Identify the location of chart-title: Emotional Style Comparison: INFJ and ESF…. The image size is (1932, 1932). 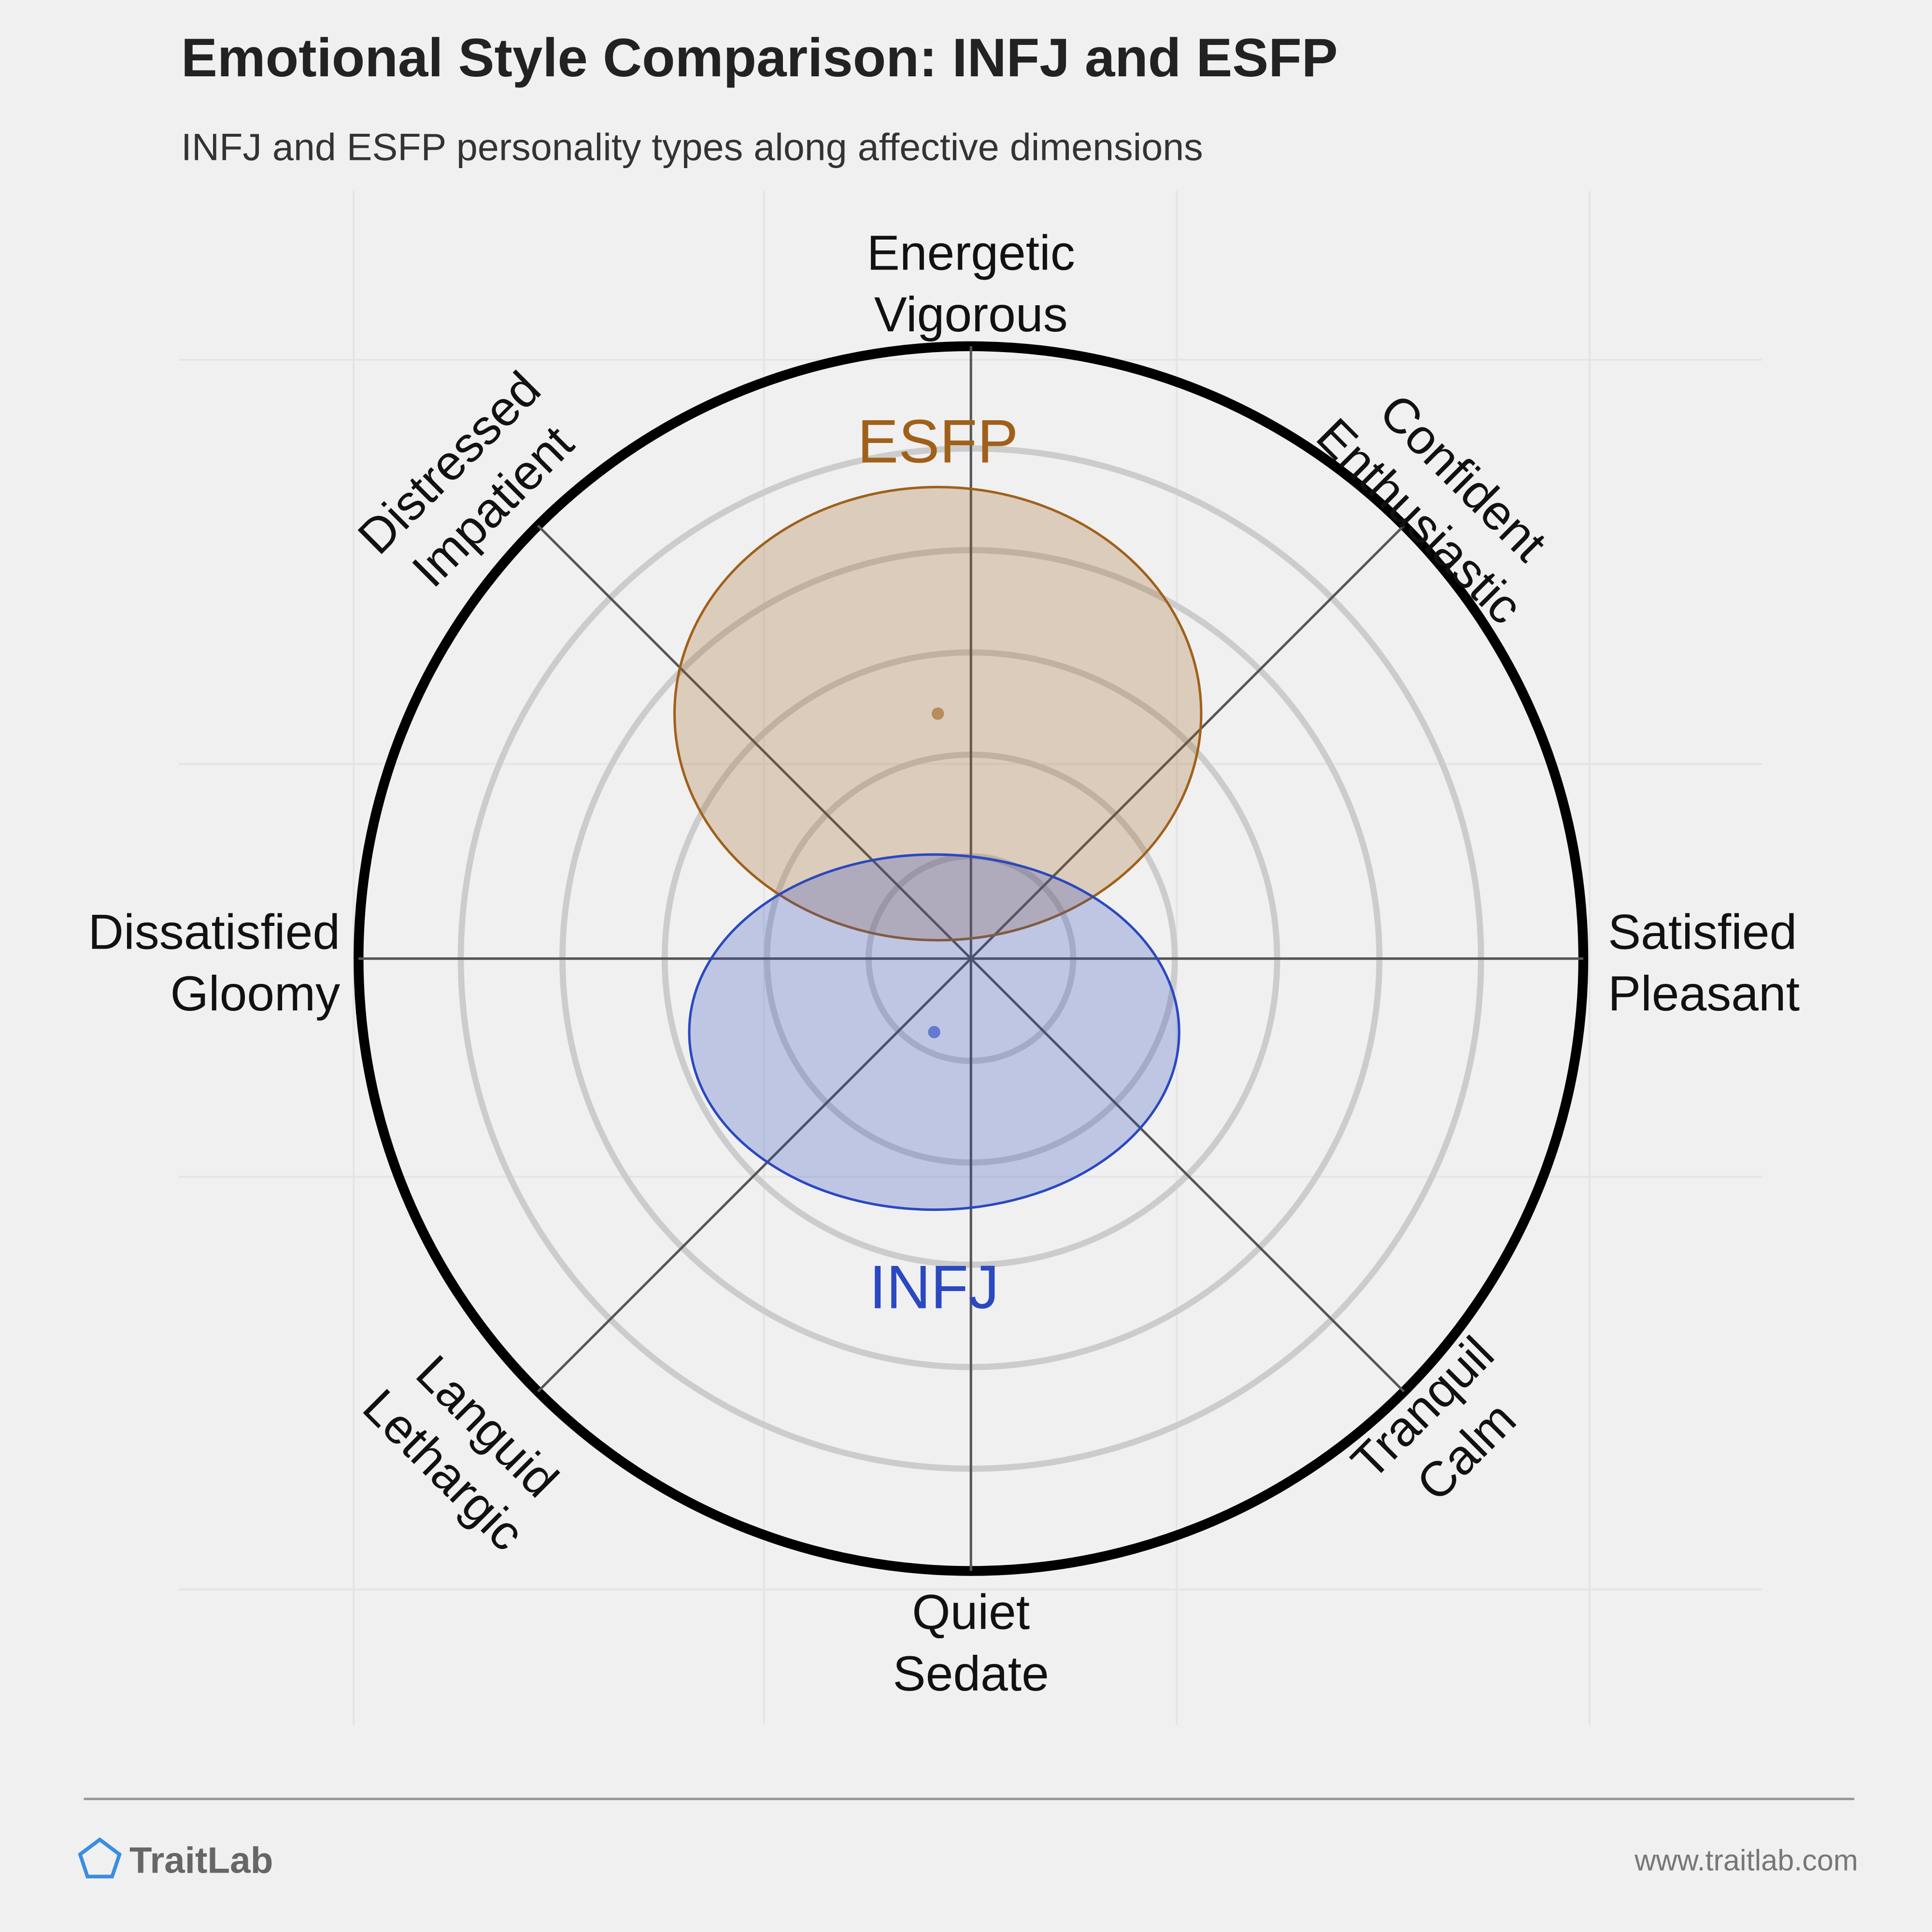
(759, 57).